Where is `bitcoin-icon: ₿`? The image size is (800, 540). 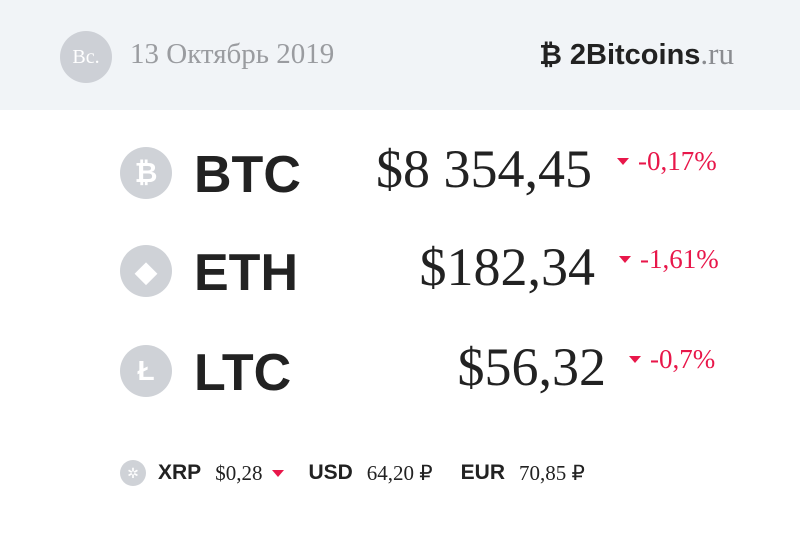 bitcoin-icon: ₿ is located at coordinates (146, 173).